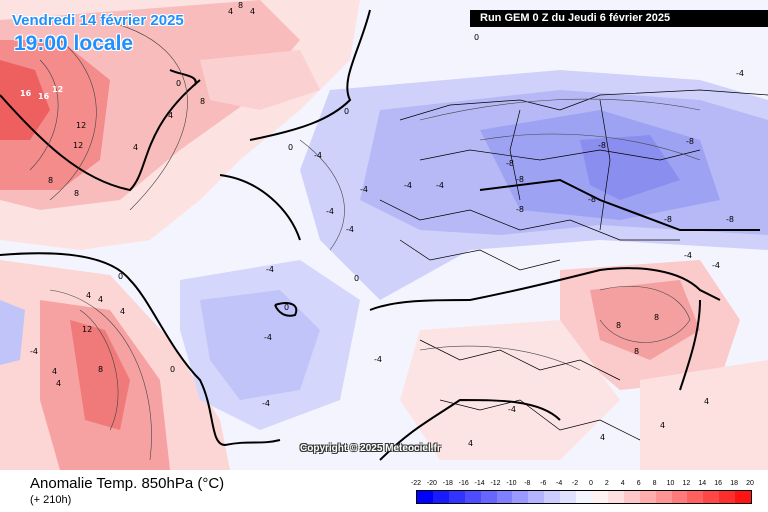  I want to click on legend-tick-label: -2, so click(575, 483).